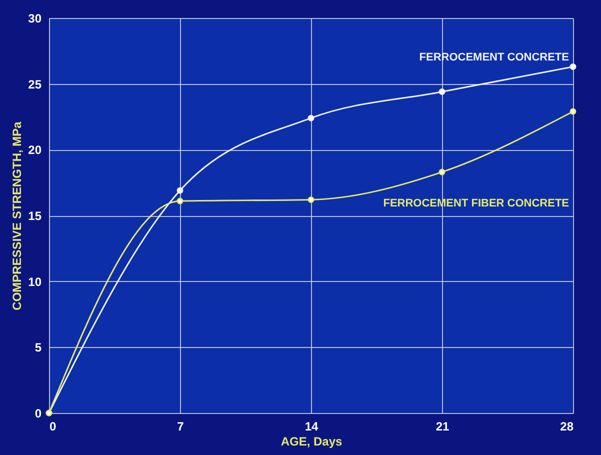 The height and width of the screenshot is (455, 601). I want to click on y-tick-label: 5, so click(38, 347).